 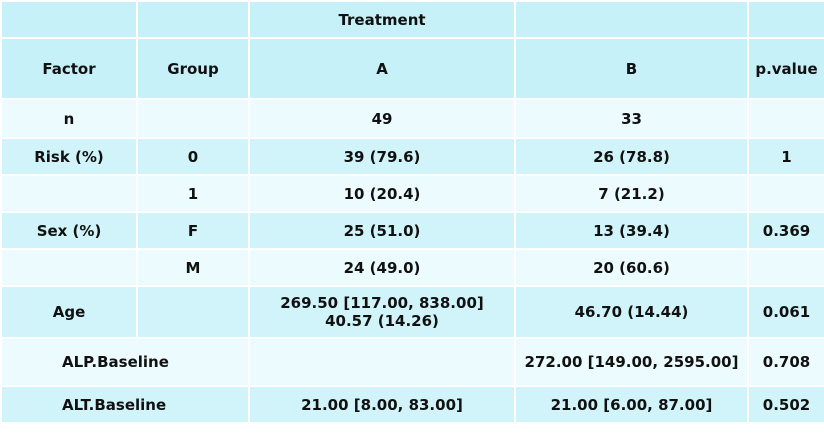 I want to click on a-cell: 25 (51.0), so click(x=382, y=230).